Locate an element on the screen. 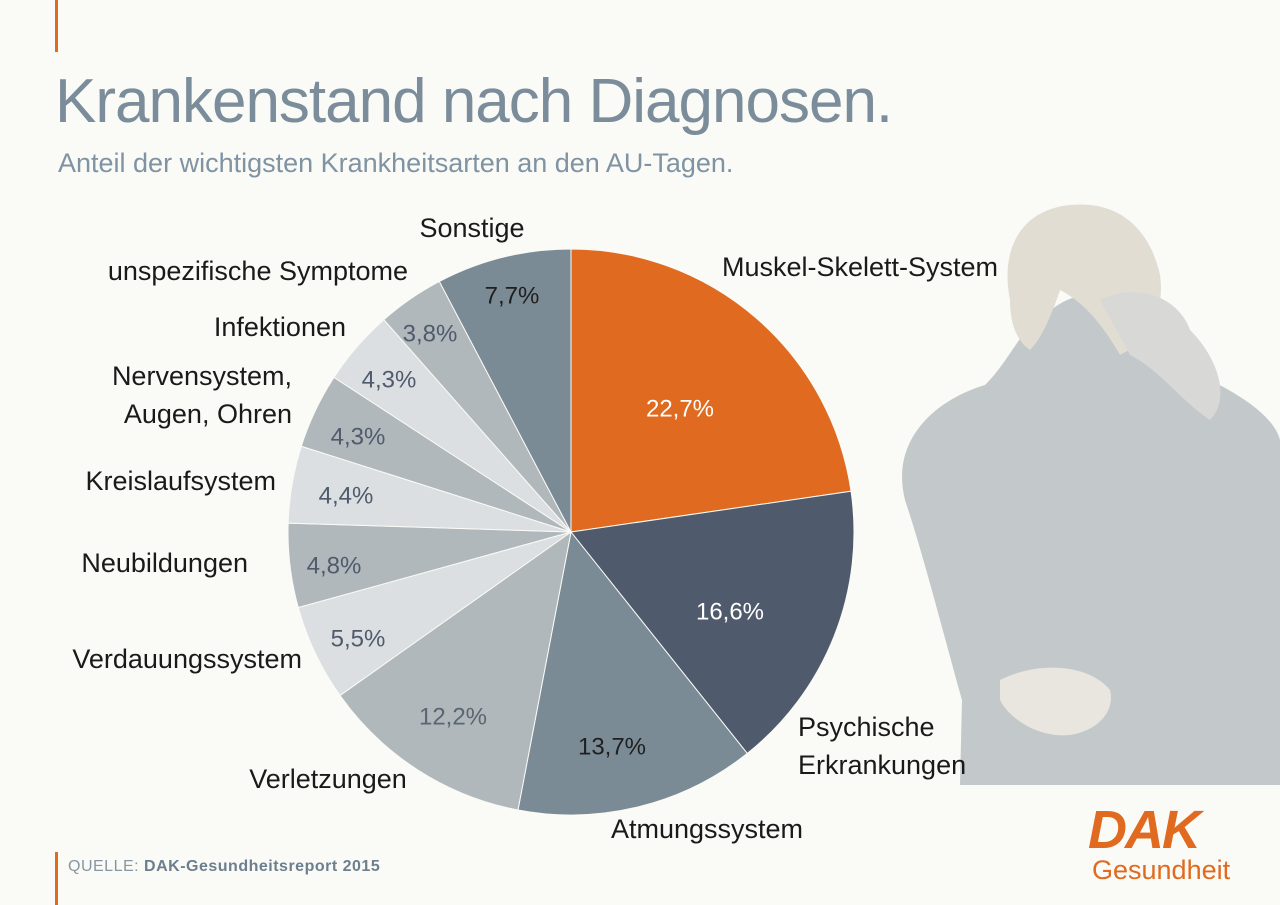 Image resolution: width=1280 pixels, height=905 pixels. pie-value-label: 4,4% is located at coordinates (346, 495).